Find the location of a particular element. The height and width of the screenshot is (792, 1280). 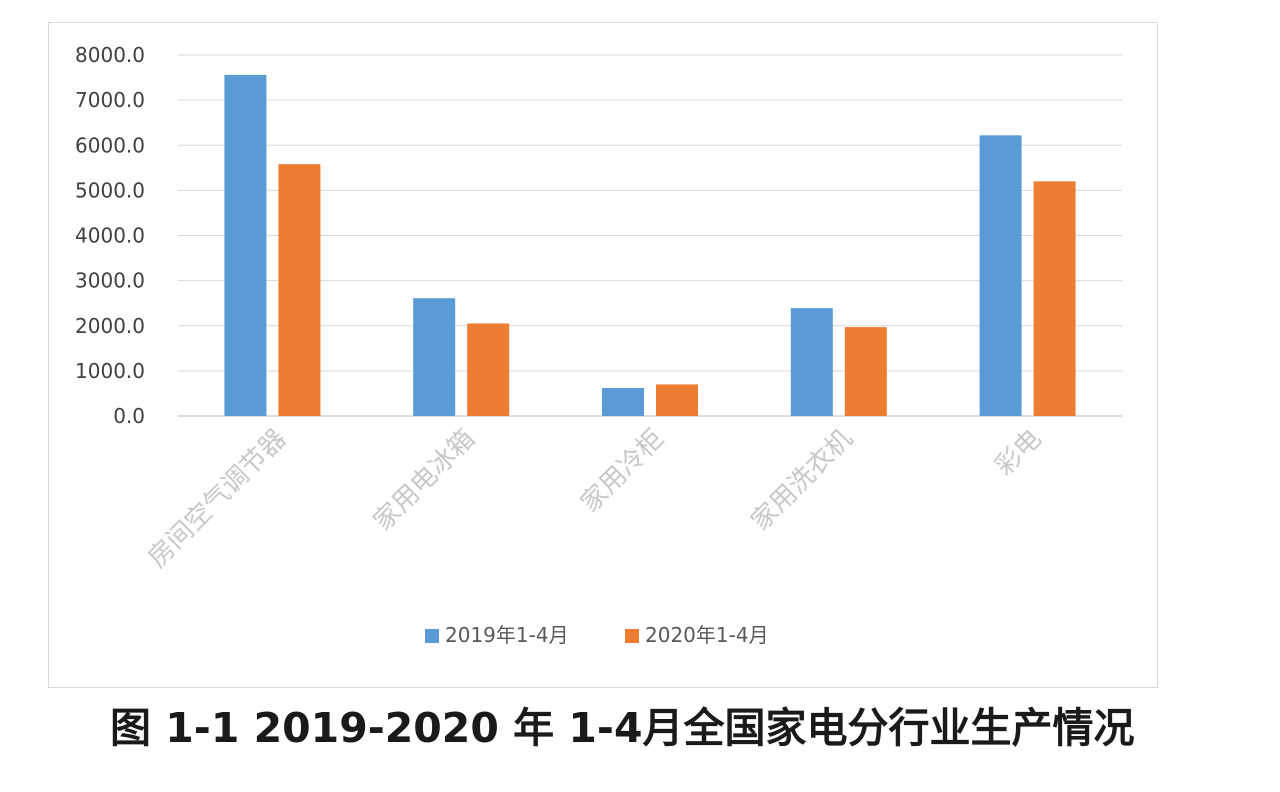

y-tick-label: 5000.0 is located at coordinates (110, 190).